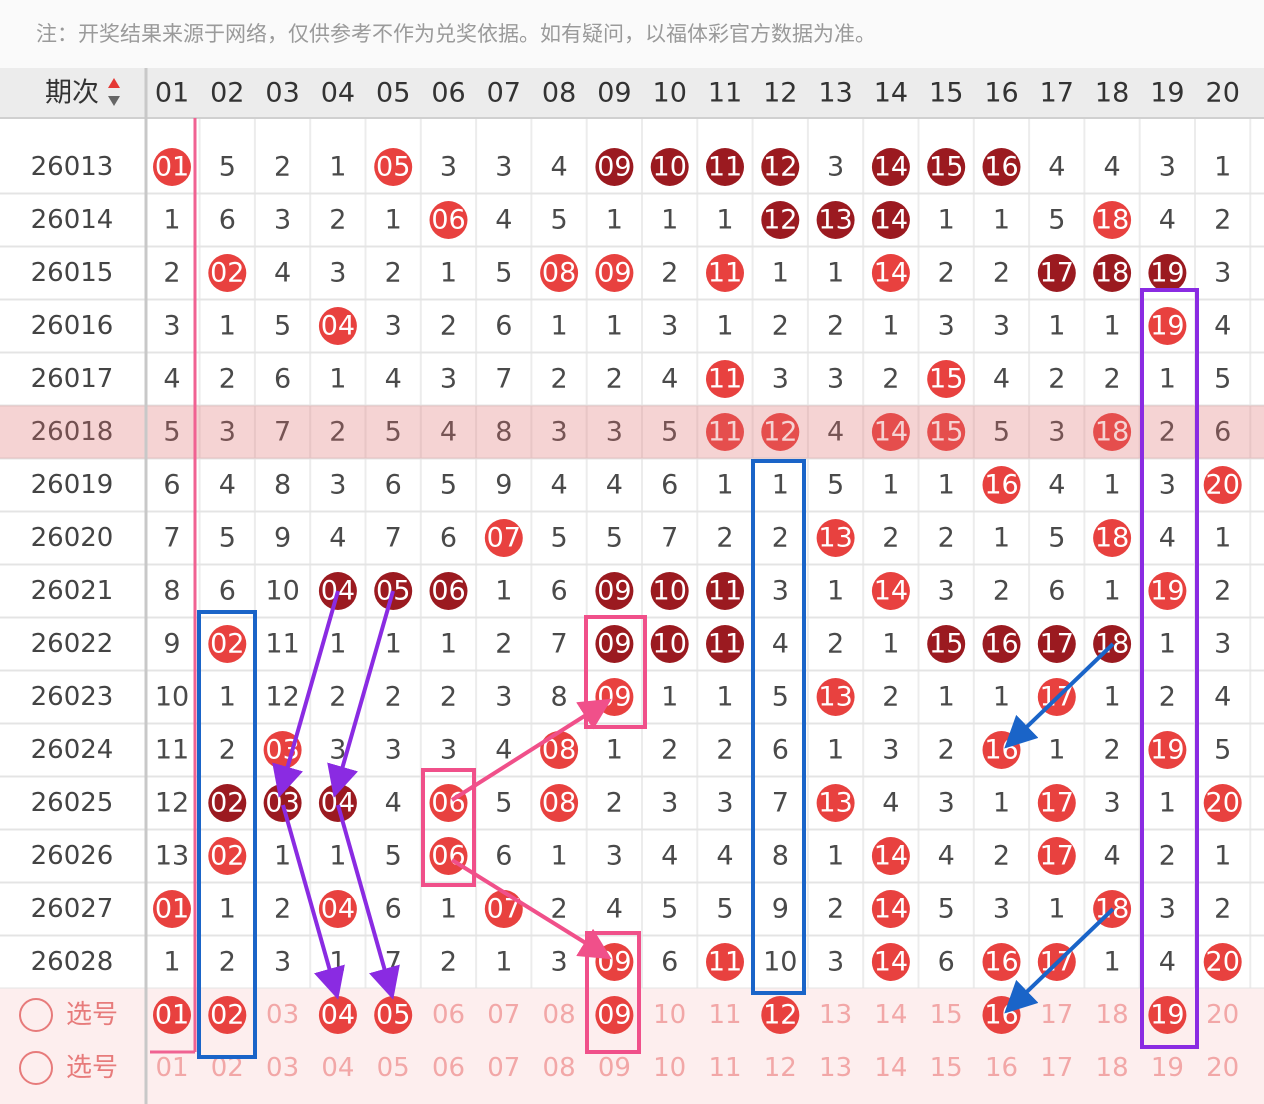 This screenshot has width=1264, height=1104. What do you see at coordinates (282, 644) in the screenshot?
I see `miss-count: 11` at bounding box center [282, 644].